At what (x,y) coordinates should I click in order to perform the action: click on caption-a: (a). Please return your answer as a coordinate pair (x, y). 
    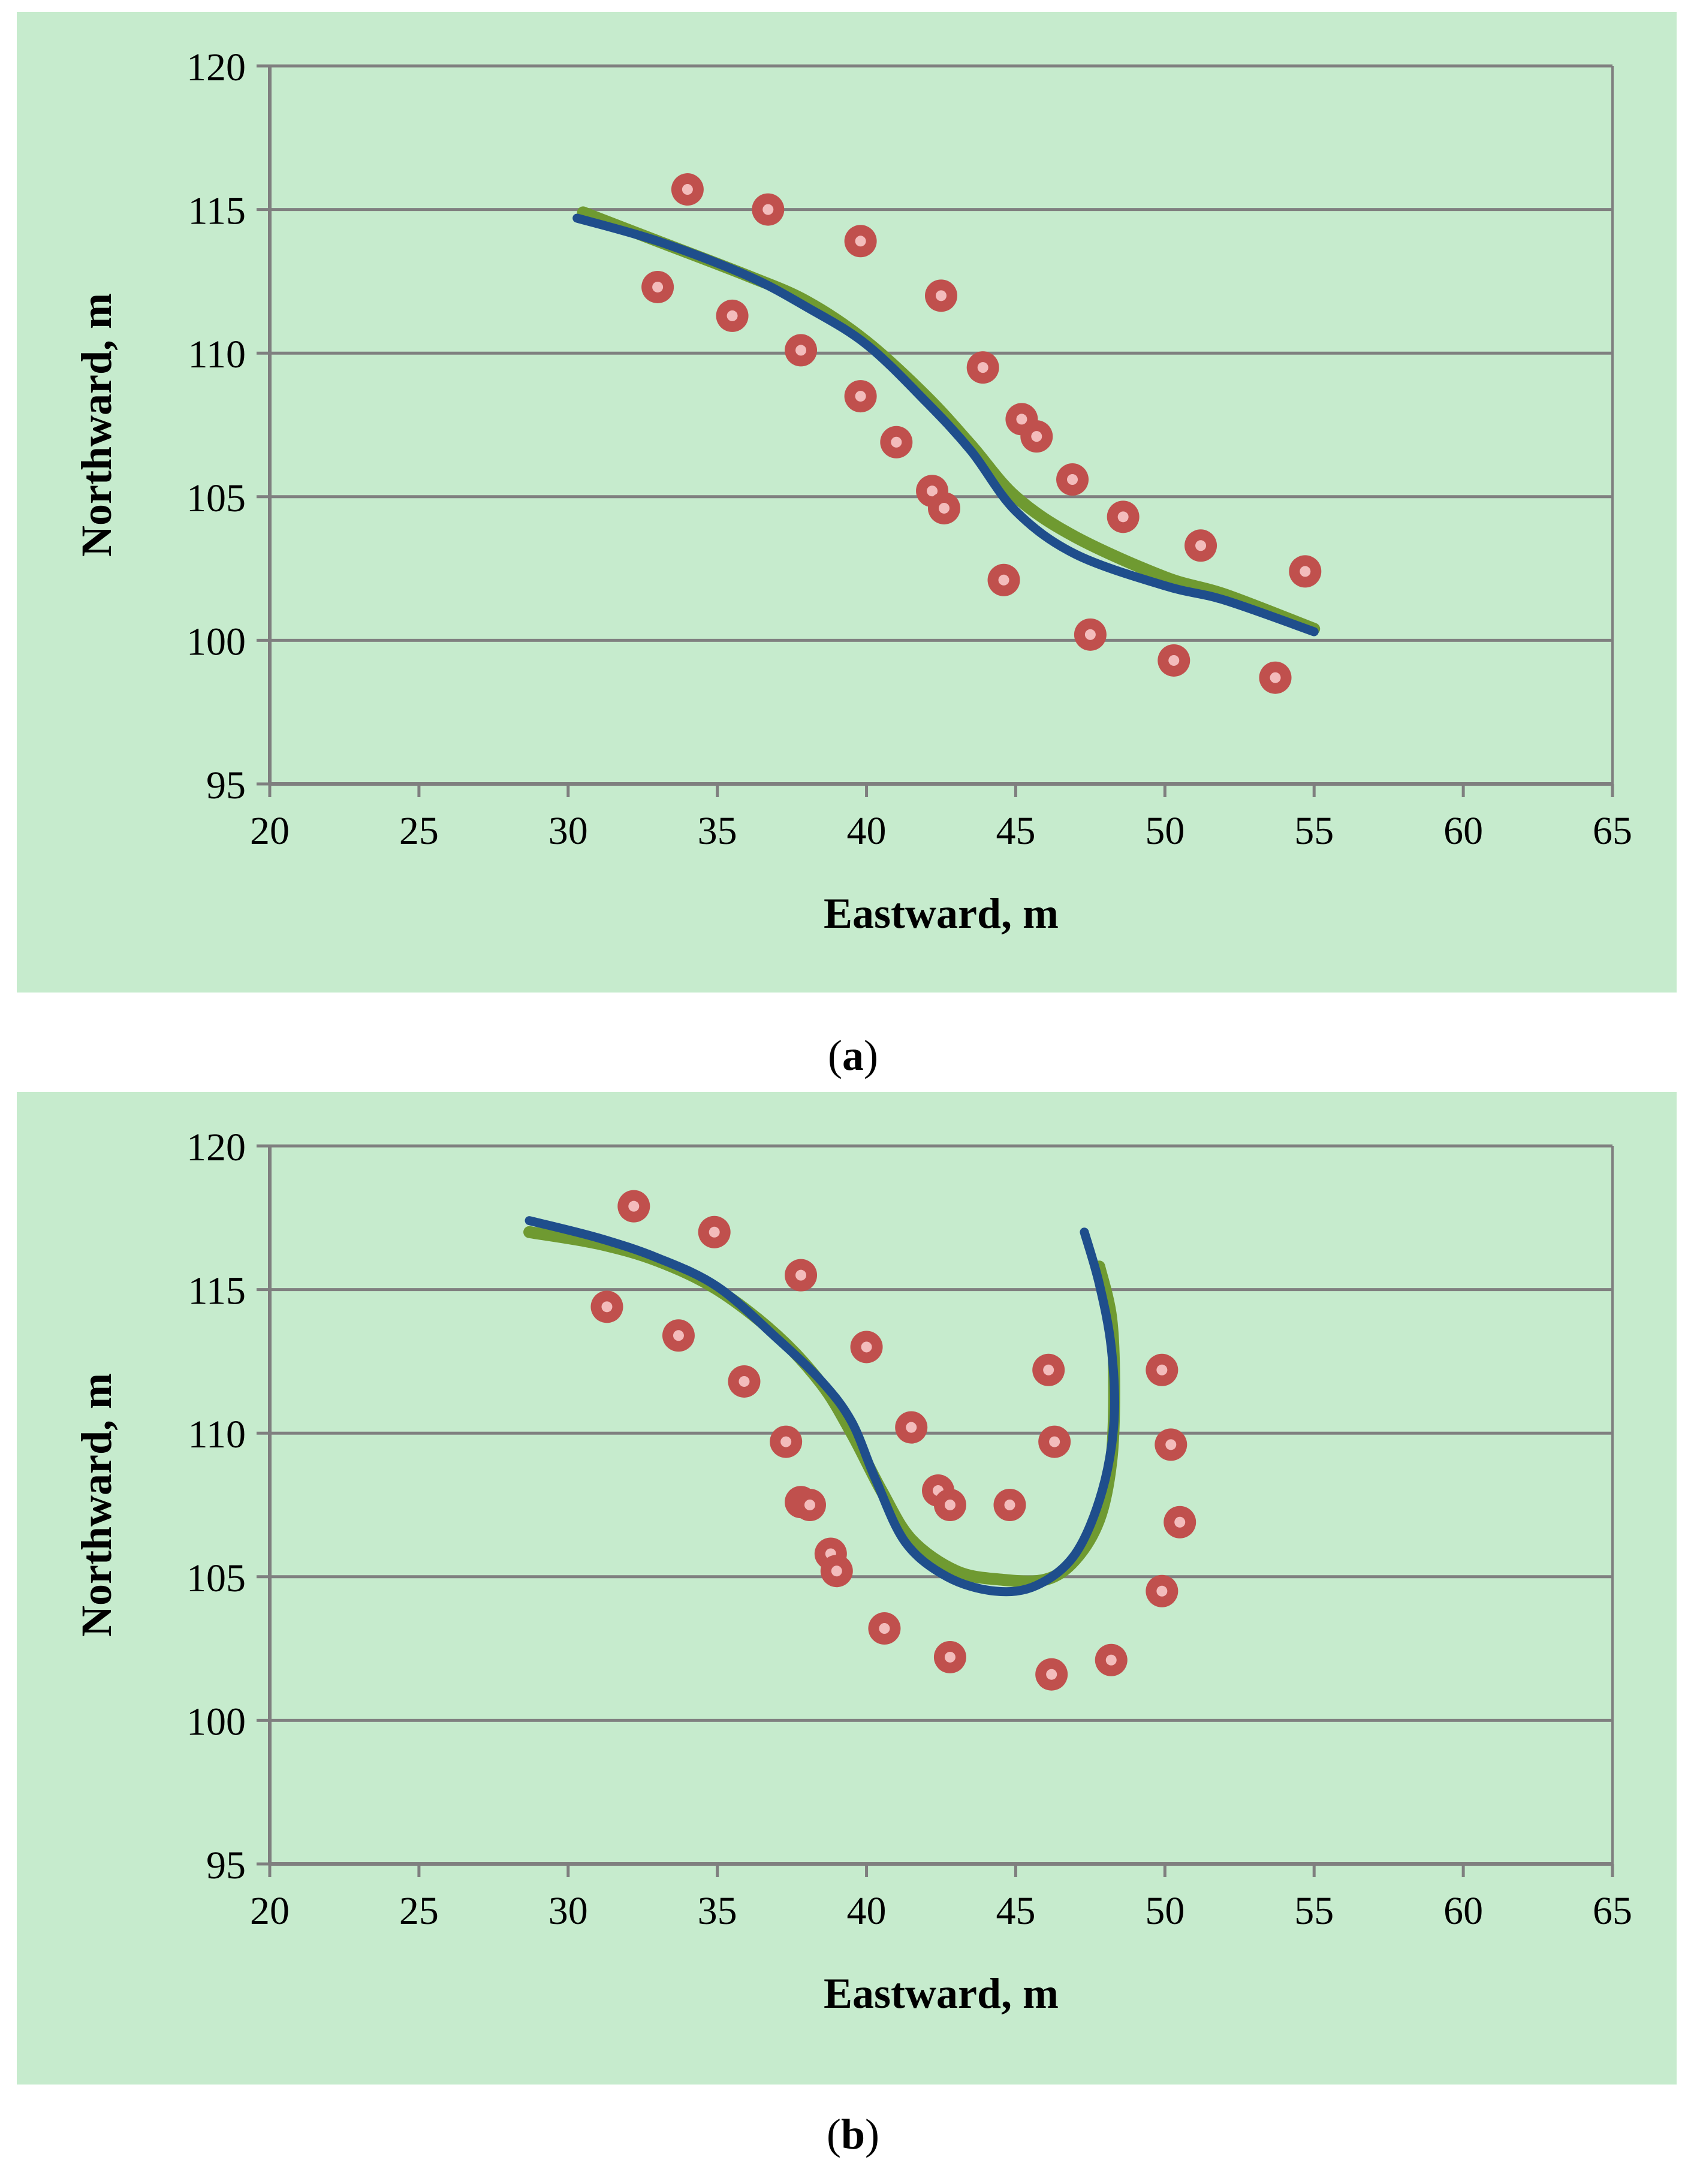
    Looking at the image, I should click on (853, 1055).